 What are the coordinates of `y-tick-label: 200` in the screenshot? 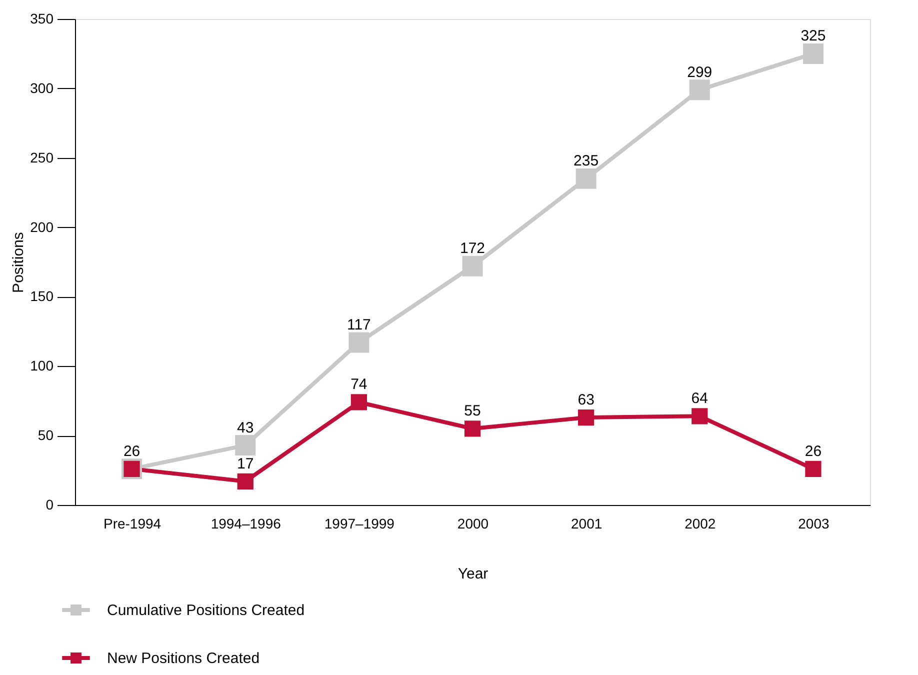 It's located at (42, 226).